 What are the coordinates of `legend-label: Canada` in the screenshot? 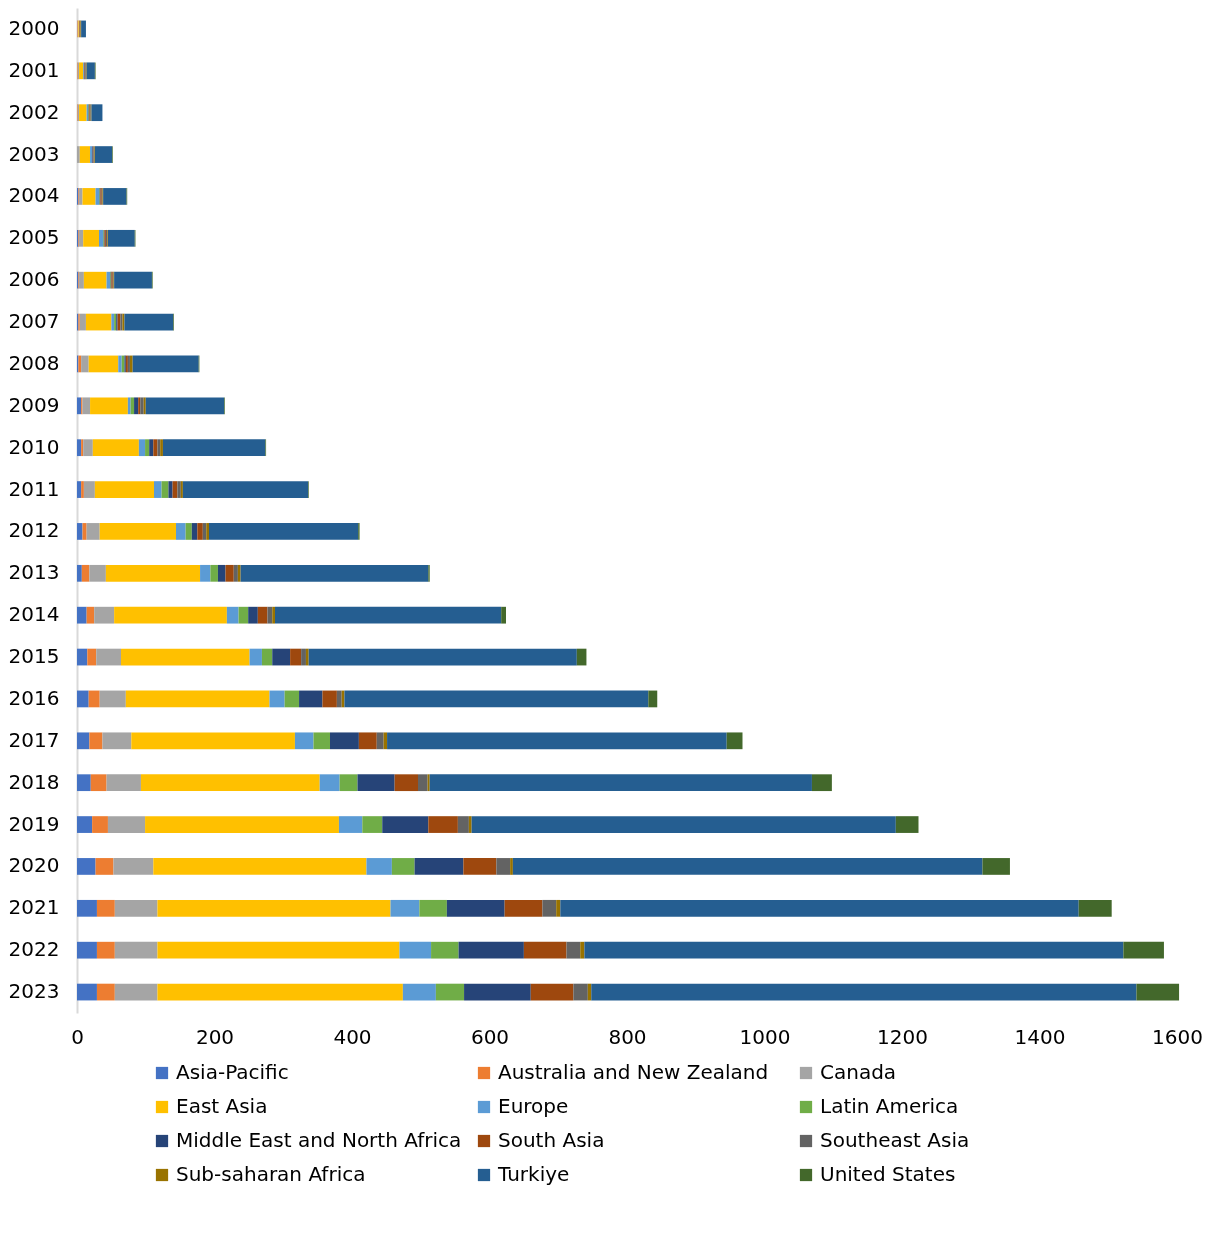 It's located at (858, 1072).